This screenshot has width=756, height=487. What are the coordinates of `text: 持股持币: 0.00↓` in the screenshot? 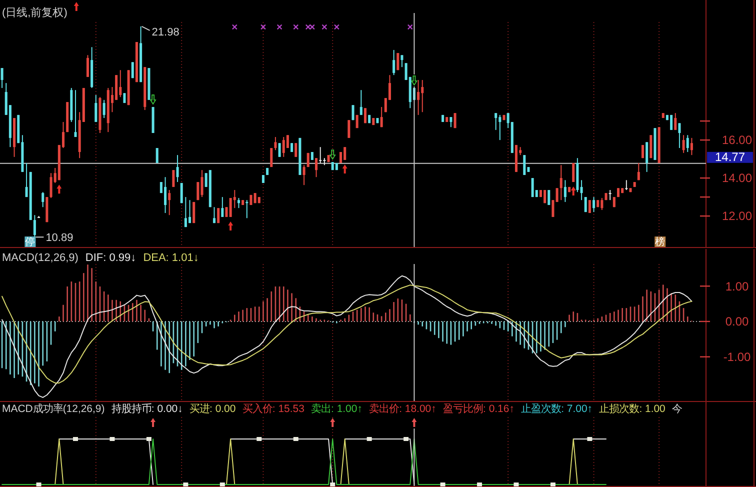 It's located at (147, 409).